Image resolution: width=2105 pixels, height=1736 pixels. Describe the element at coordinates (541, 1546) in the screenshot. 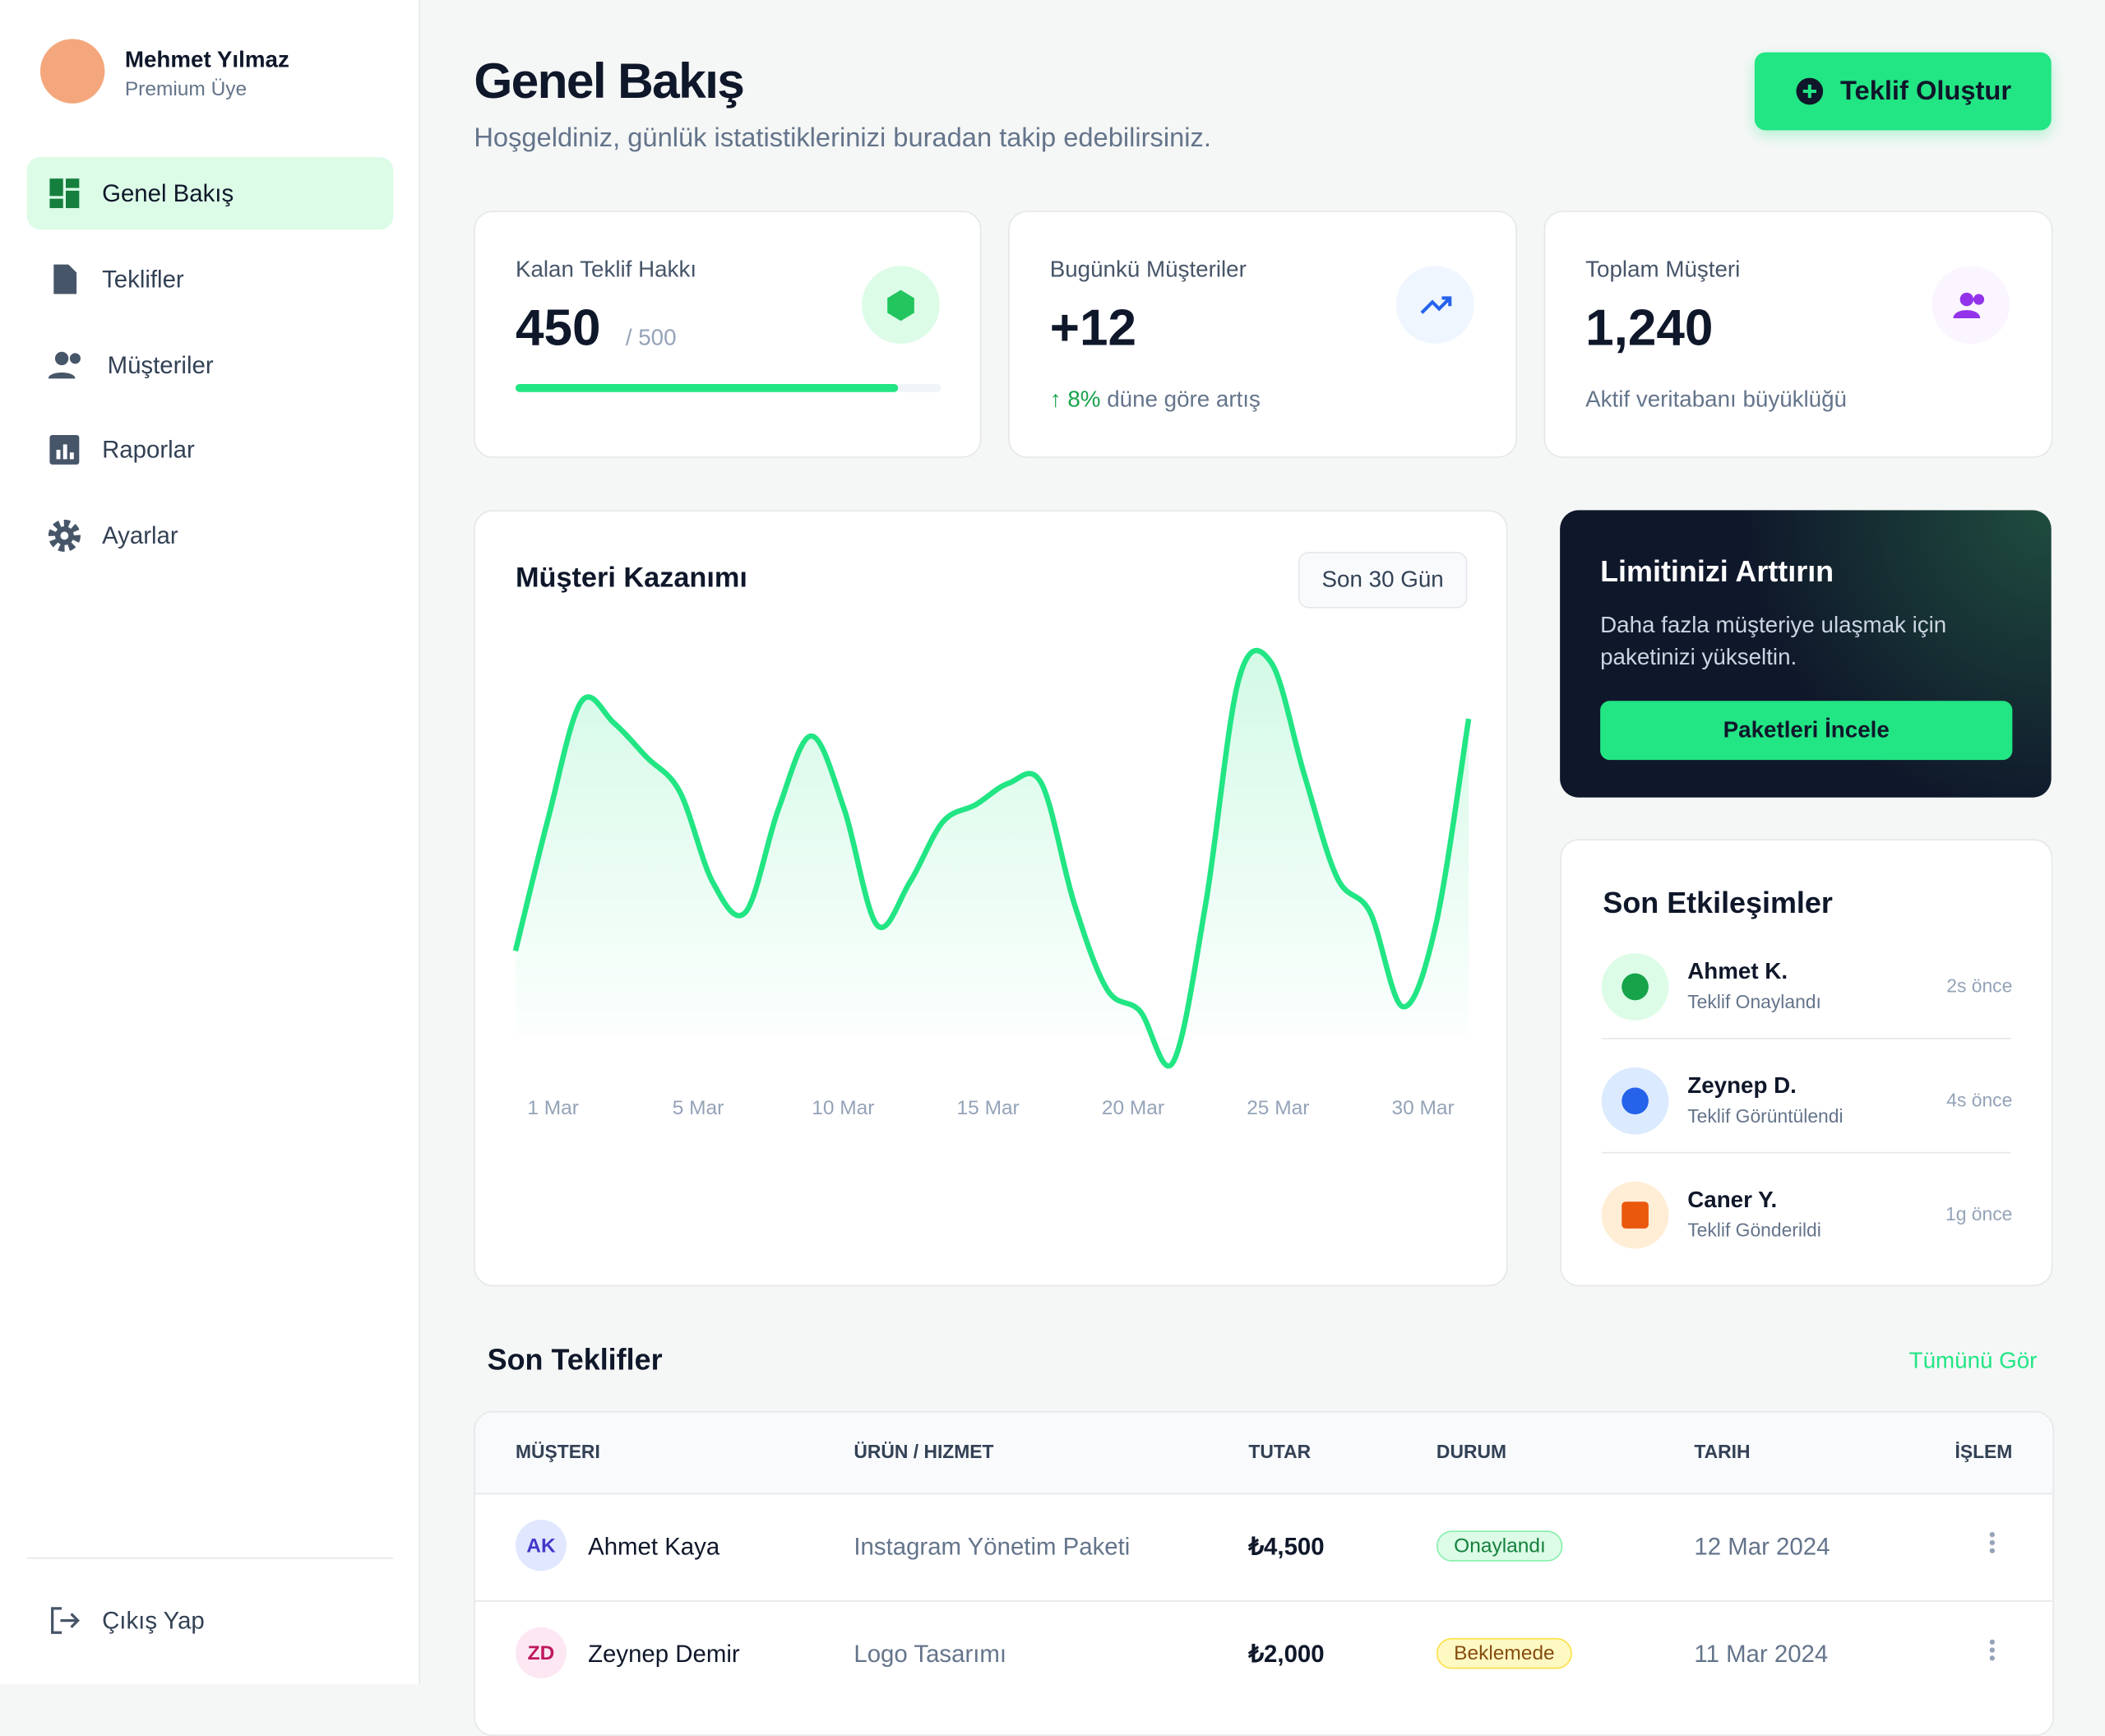

I see `customer-avatar: AK` at that location.